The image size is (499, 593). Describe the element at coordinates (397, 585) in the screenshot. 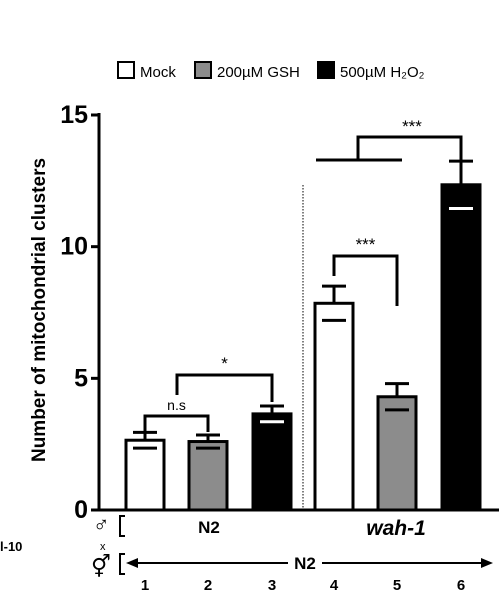

I see `x-tick-label: 5` at that location.